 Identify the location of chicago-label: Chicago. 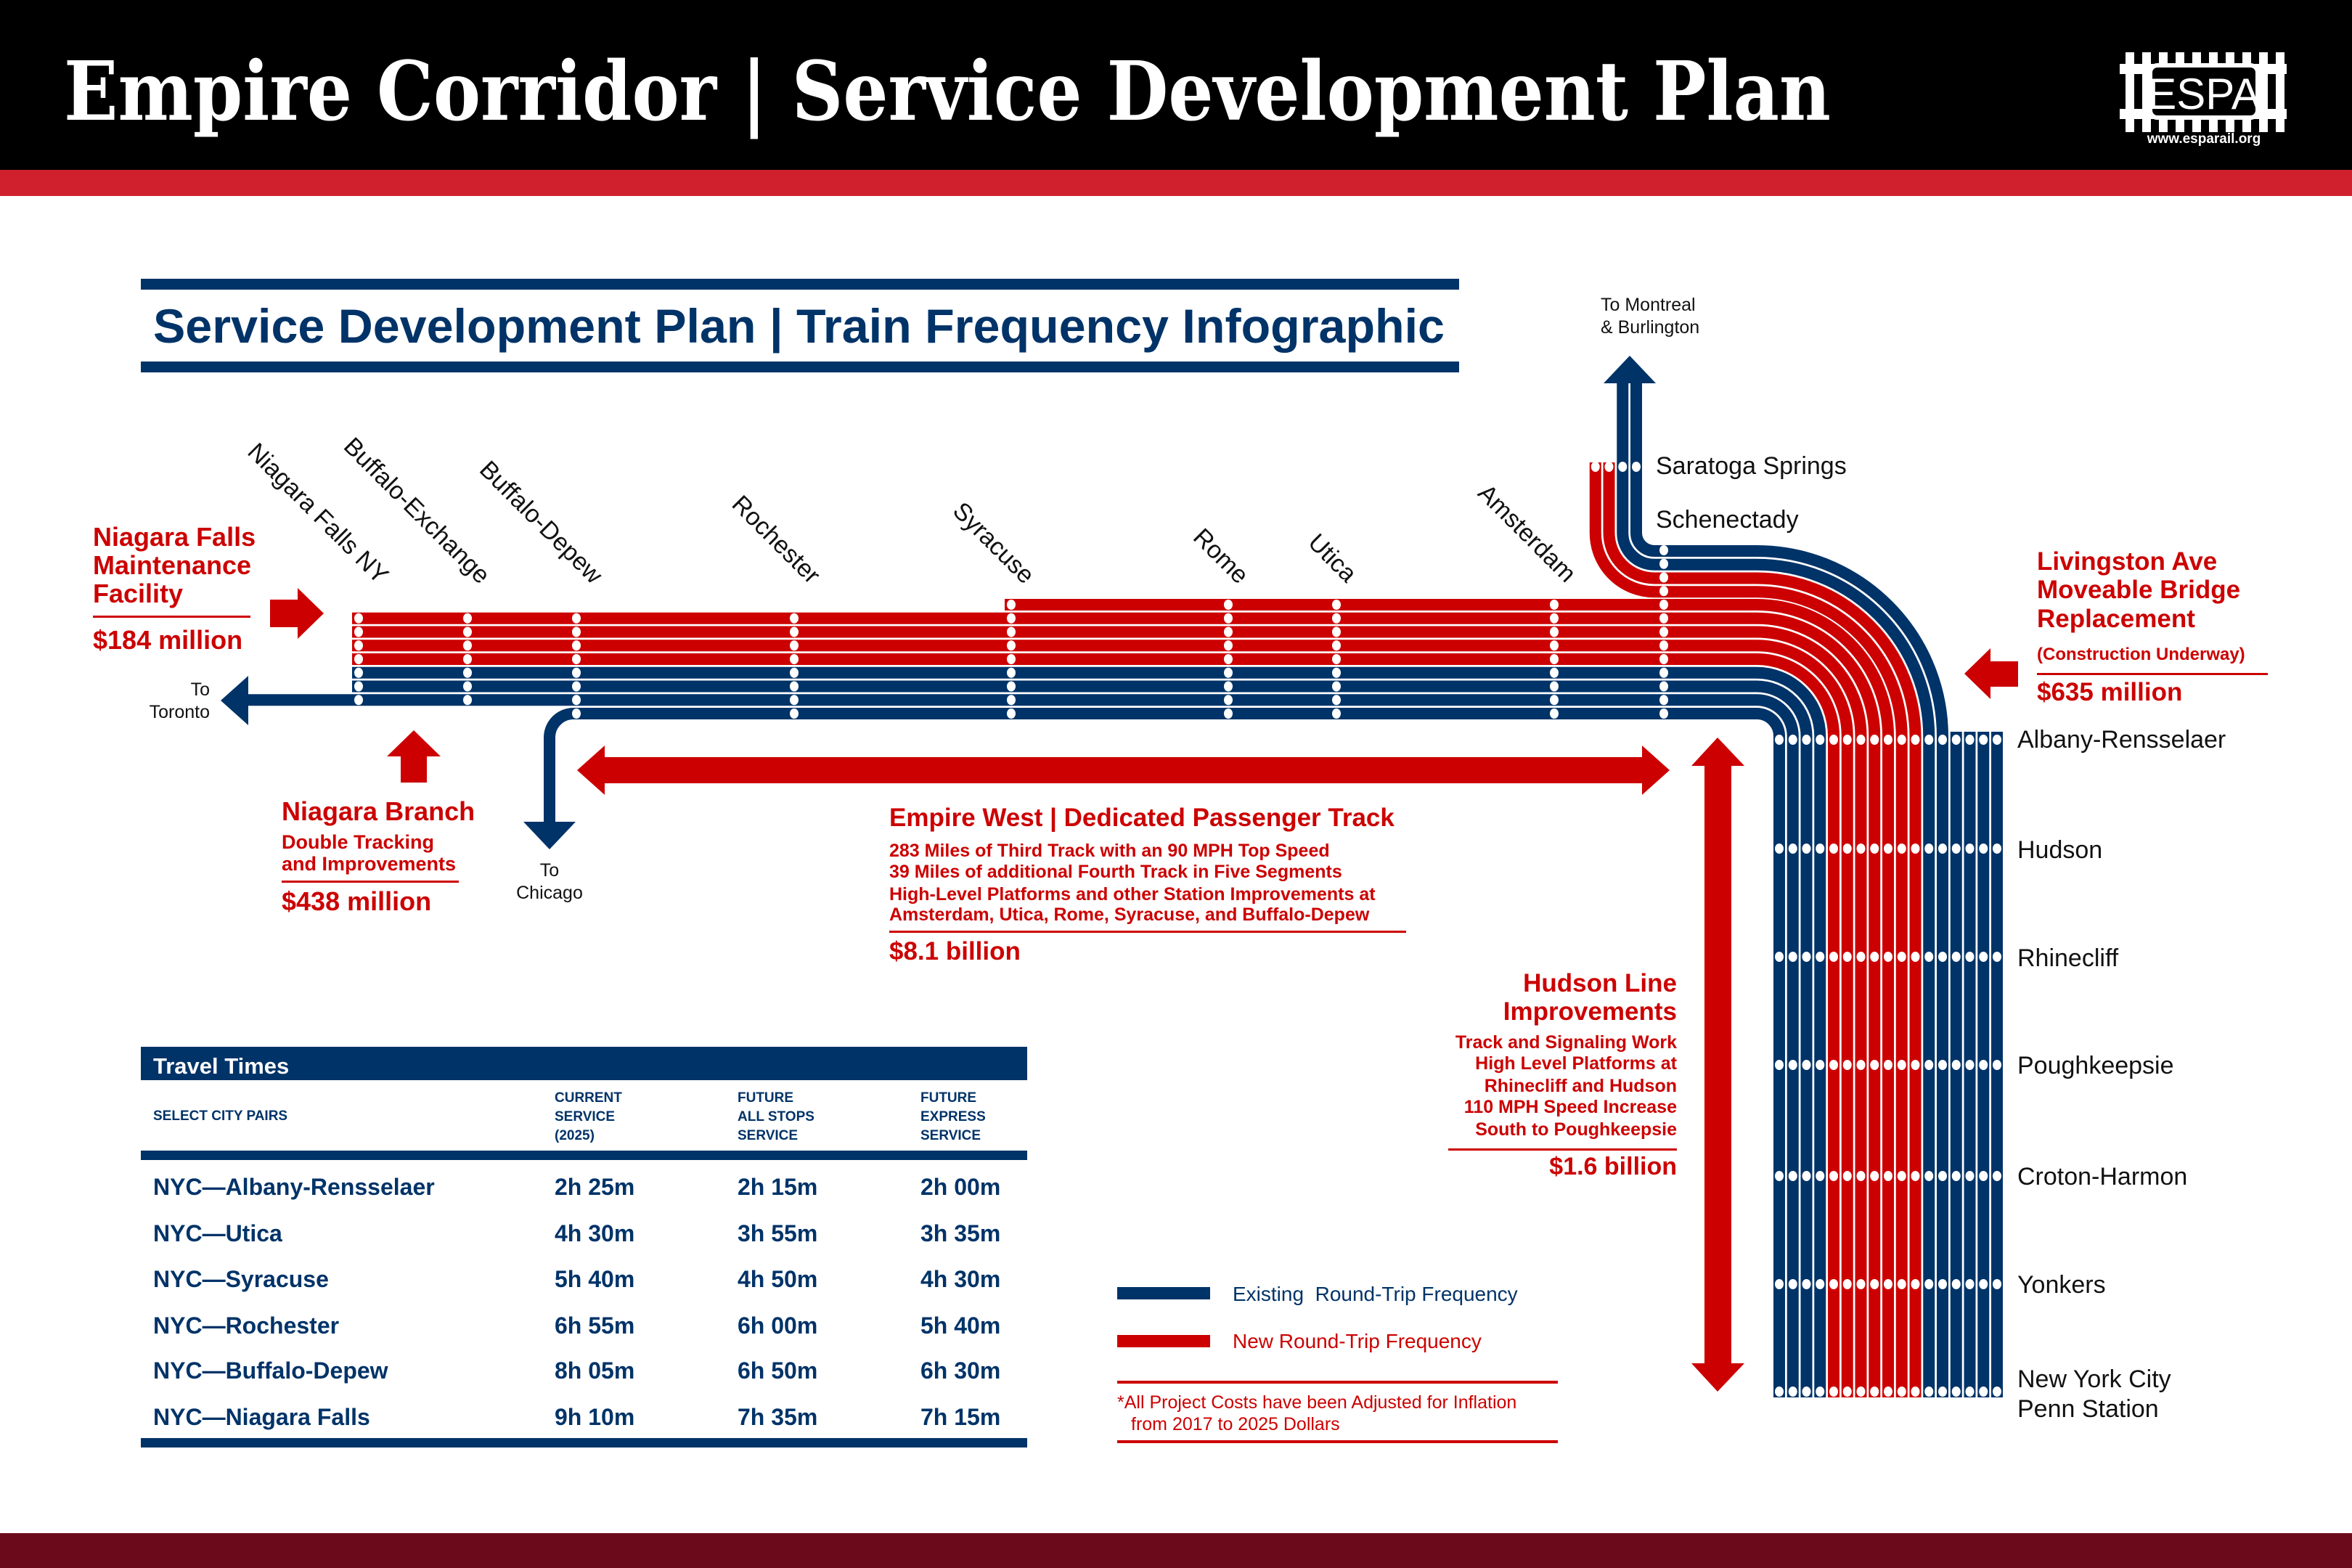
(550, 893).